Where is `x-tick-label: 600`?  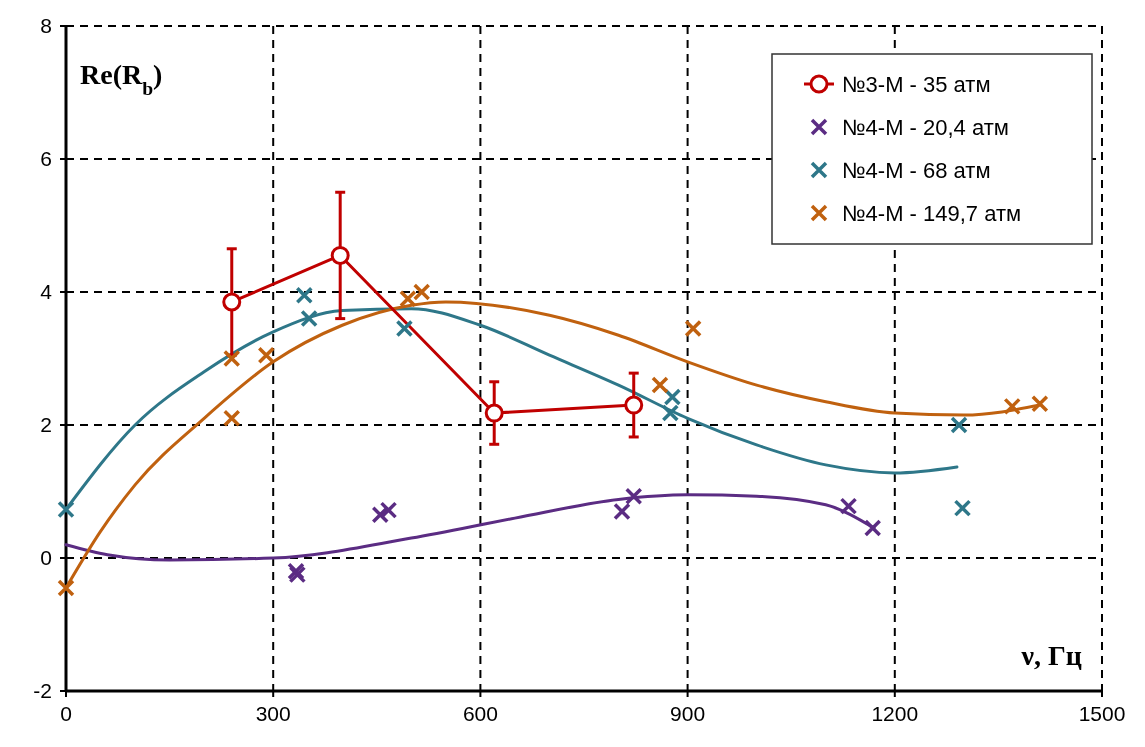 x-tick-label: 600 is located at coordinates (480, 713).